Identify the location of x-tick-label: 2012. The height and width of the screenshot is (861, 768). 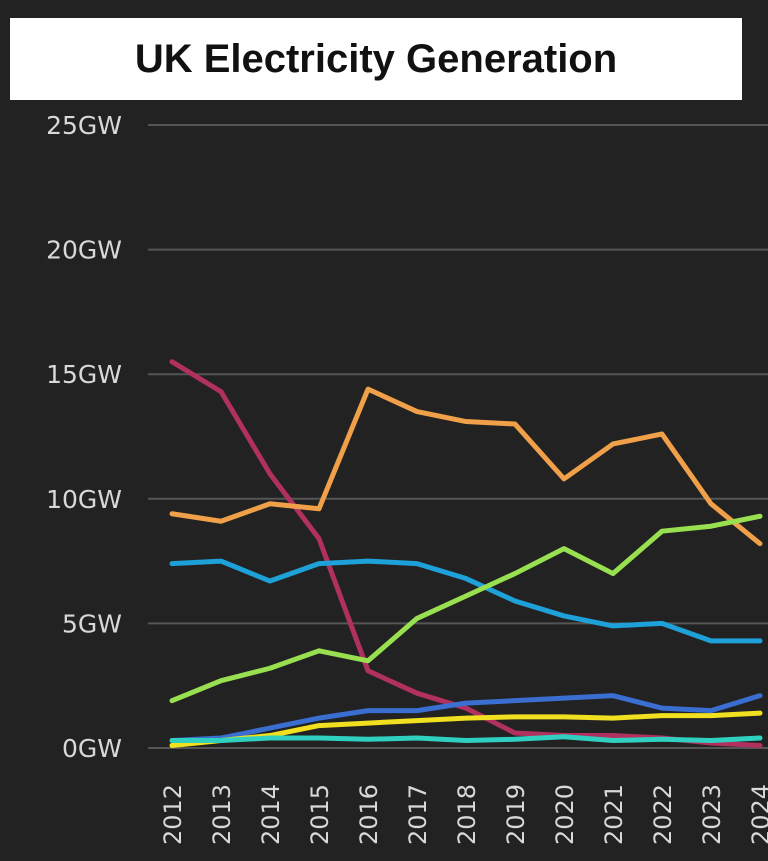
(173, 814).